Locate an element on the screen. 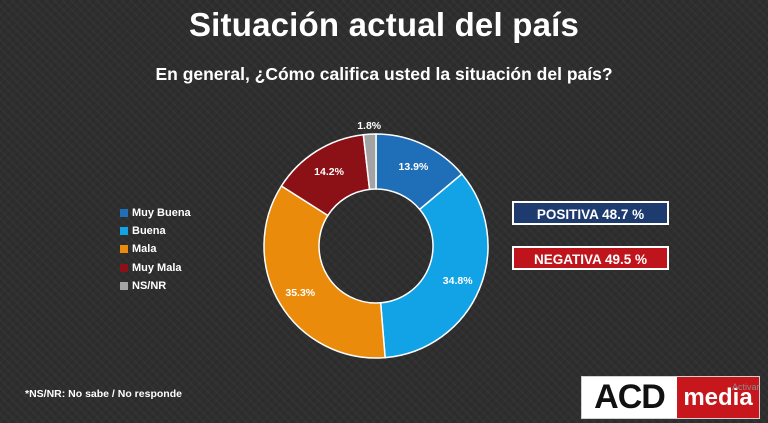 The image size is (768, 423). chart-legend: Muy Buena Buena Mala Muy Mala NS/NR is located at coordinates (155, 249).